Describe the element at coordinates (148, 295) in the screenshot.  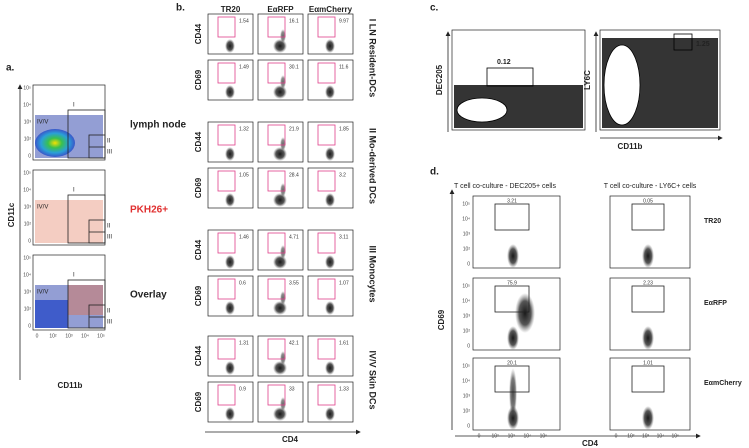
I see `row-label: Overlay` at that location.